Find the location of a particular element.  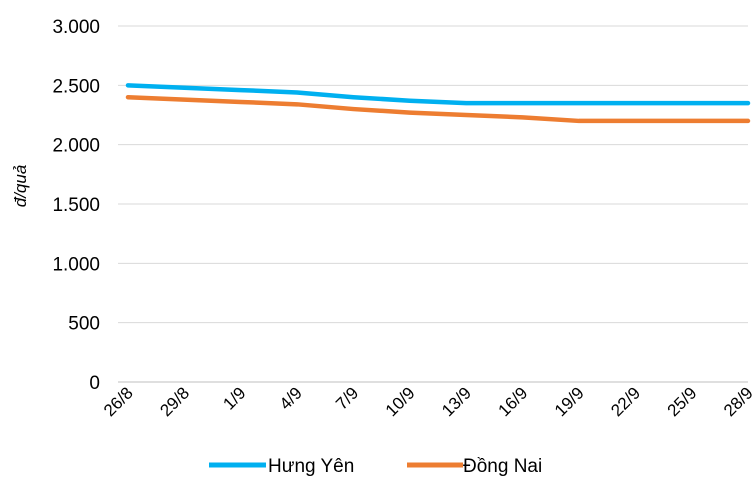

y-axis-title: đ/quả is located at coordinates (20, 186).